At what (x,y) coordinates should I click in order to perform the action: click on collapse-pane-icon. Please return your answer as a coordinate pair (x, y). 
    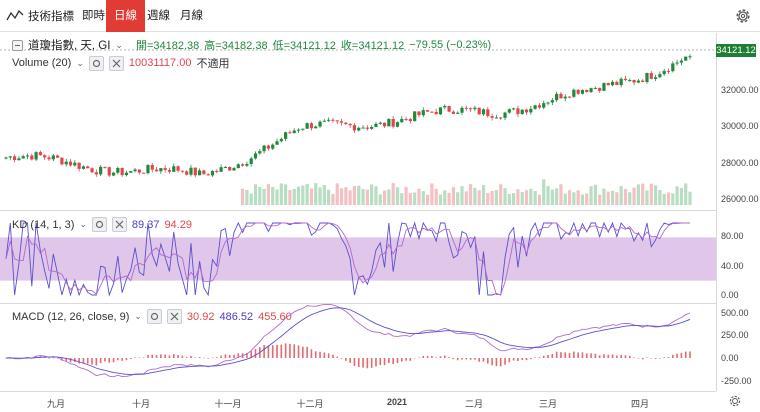
    Looking at the image, I should click on (17, 45).